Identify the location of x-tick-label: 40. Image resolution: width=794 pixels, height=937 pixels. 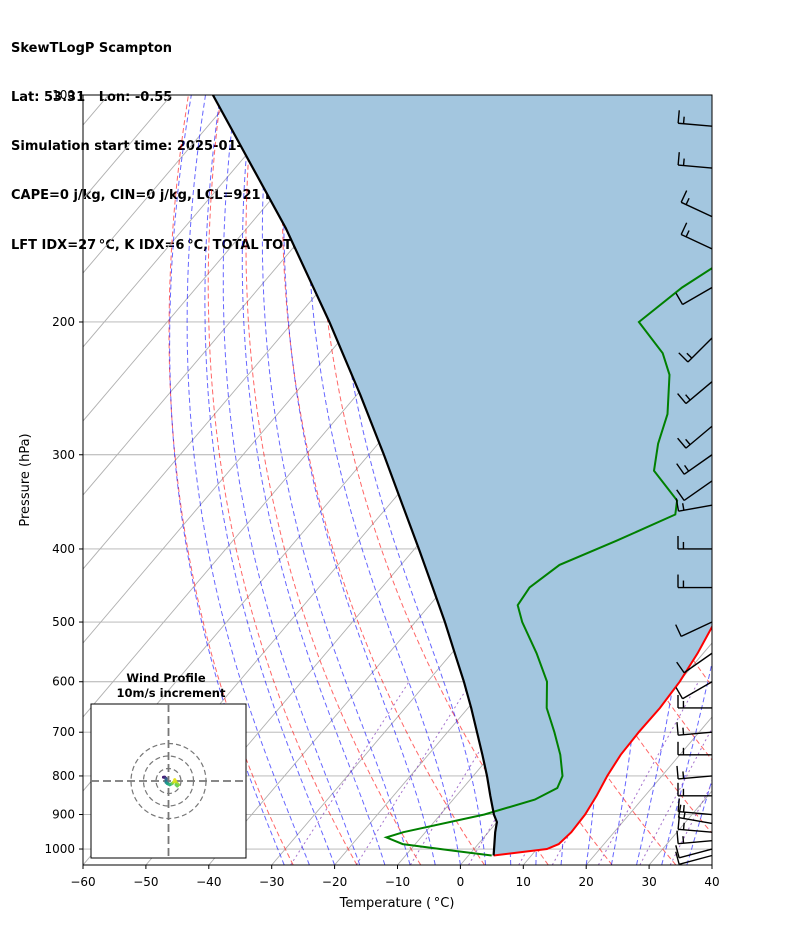
(711, 882).